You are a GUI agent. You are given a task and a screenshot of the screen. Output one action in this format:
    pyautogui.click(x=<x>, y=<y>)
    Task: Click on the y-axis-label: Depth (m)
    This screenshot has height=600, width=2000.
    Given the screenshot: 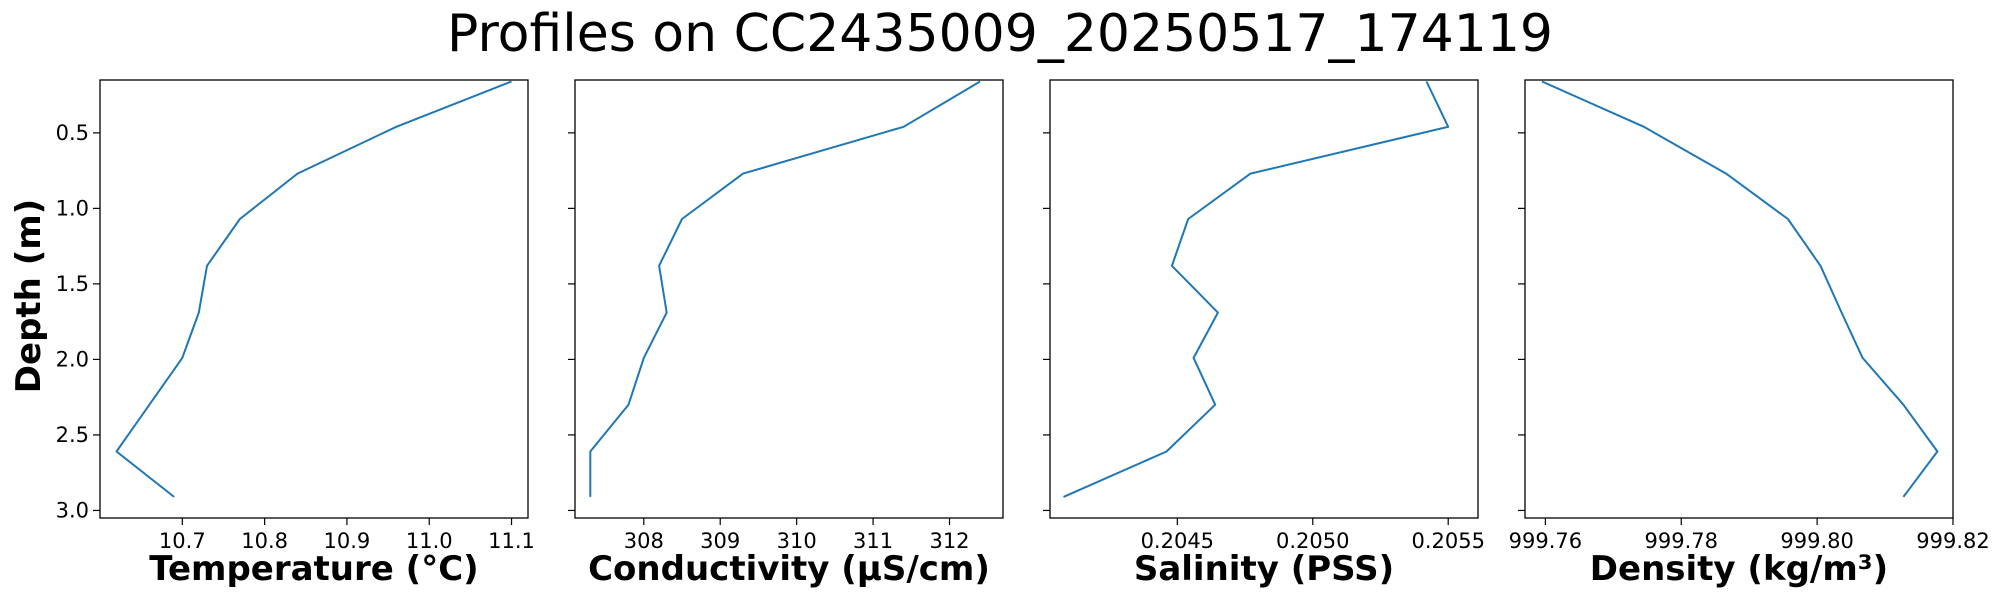 What is the action you would take?
    pyautogui.click(x=29, y=296)
    